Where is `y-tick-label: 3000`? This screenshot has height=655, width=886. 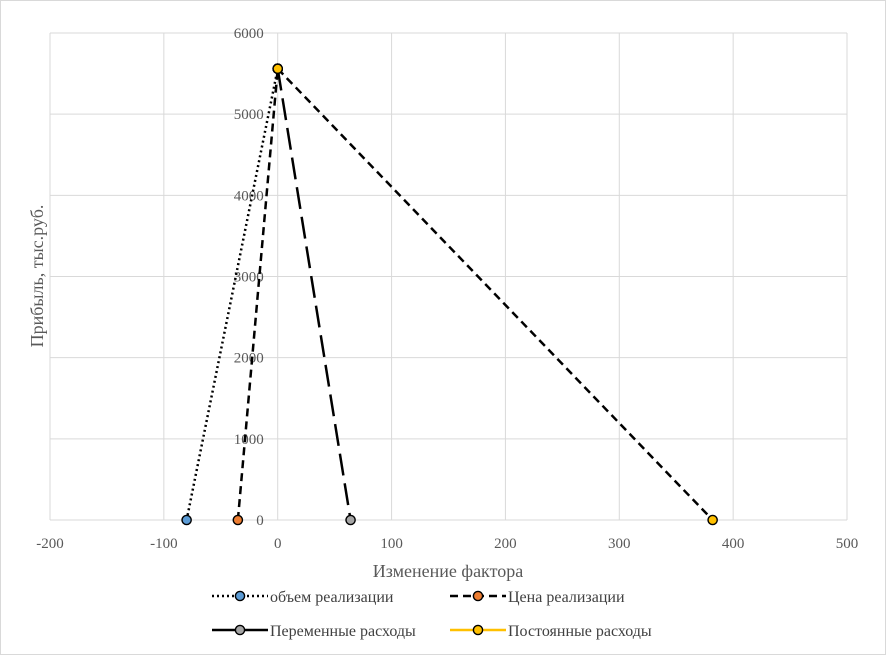 y-tick-label: 3000 is located at coordinates (249, 278).